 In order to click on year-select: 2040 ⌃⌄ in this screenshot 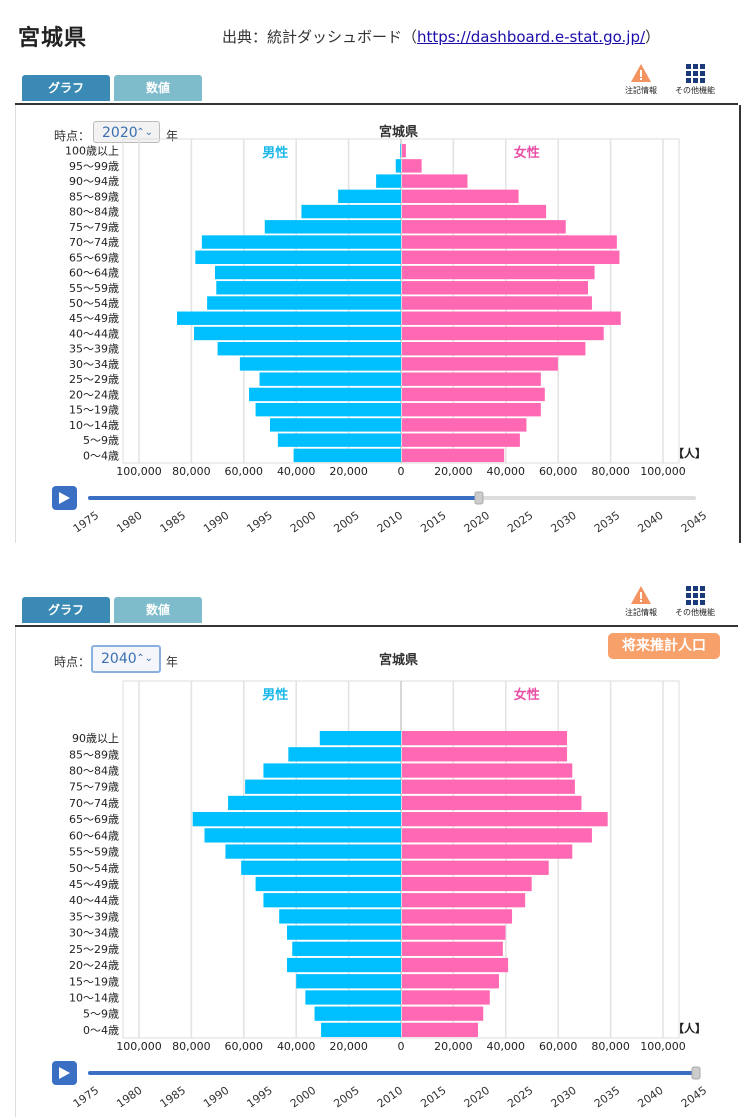, I will do `click(126, 659)`.